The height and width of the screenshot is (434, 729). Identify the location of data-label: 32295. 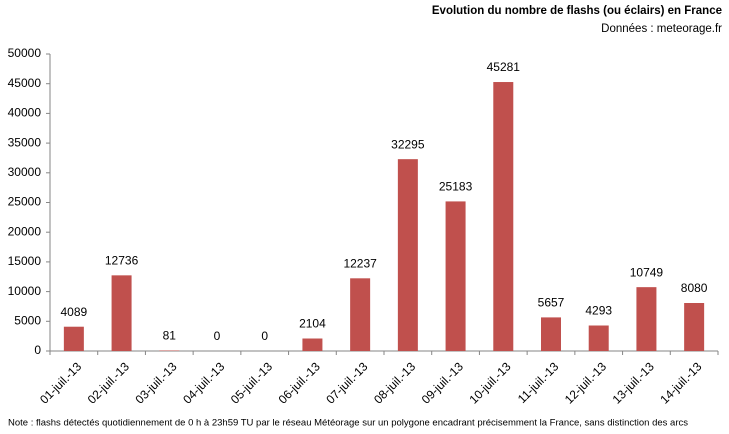
(408, 144).